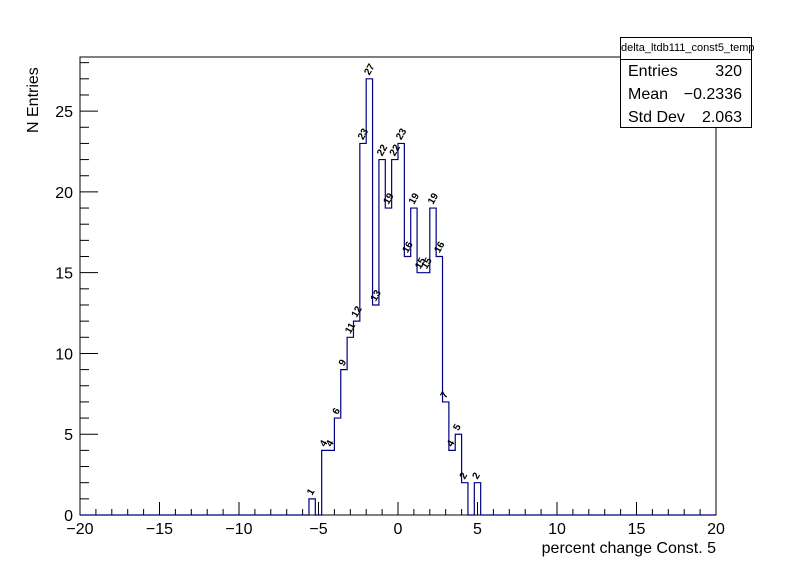 The width and height of the screenshot is (796, 572). What do you see at coordinates (648, 94) in the screenshot?
I see `stats-mean-label: Mean` at bounding box center [648, 94].